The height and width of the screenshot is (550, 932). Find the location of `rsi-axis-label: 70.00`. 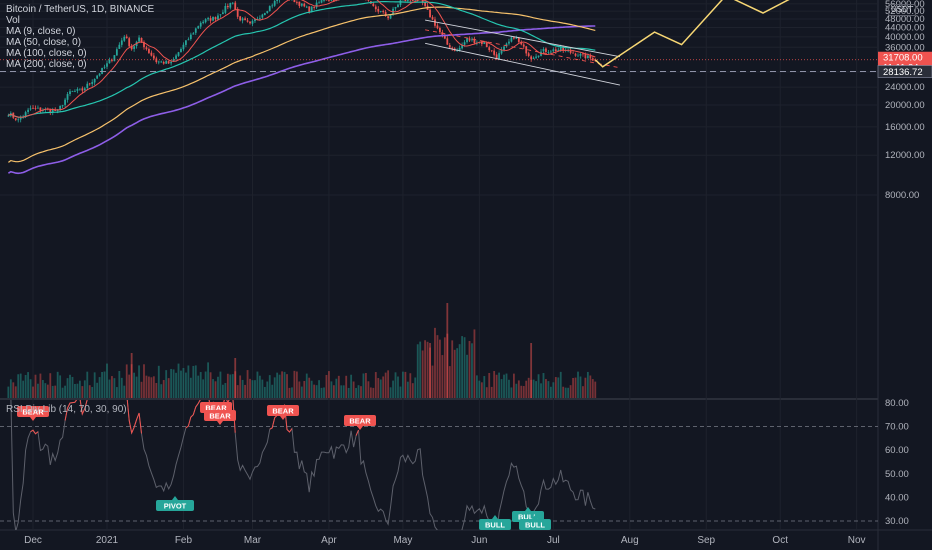

rsi-axis-label: 70.00 is located at coordinates (897, 427).